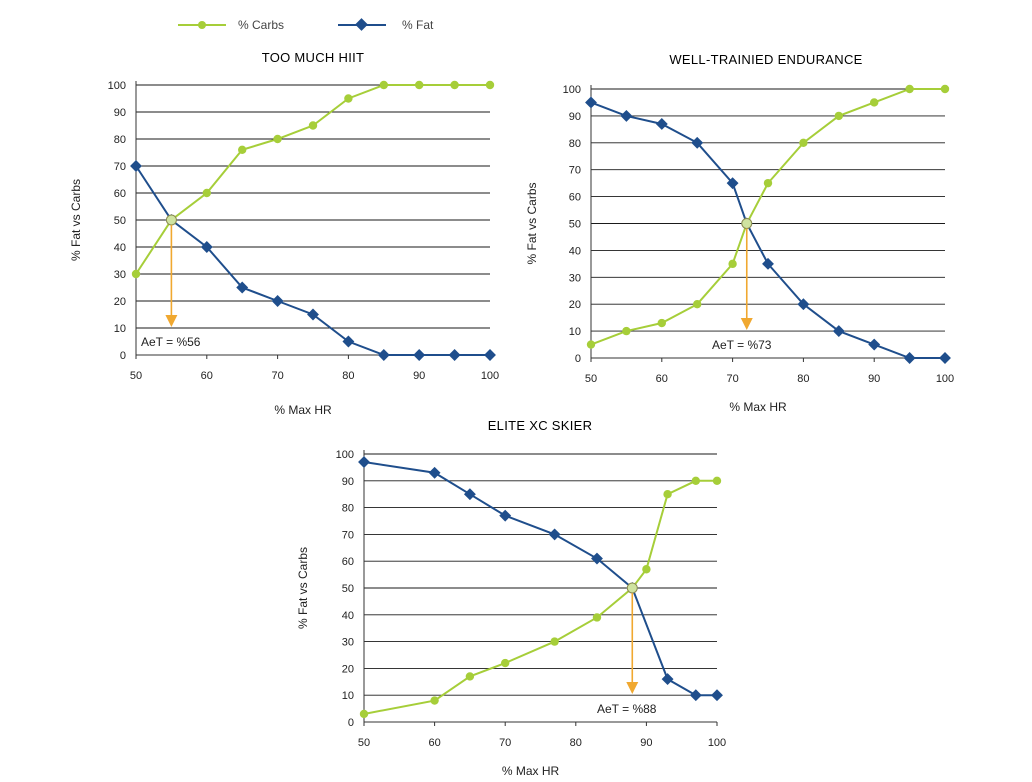 The image size is (1032, 782). Describe the element at coordinates (361, 24) in the screenshot. I see `legend-fat-marker` at that location.